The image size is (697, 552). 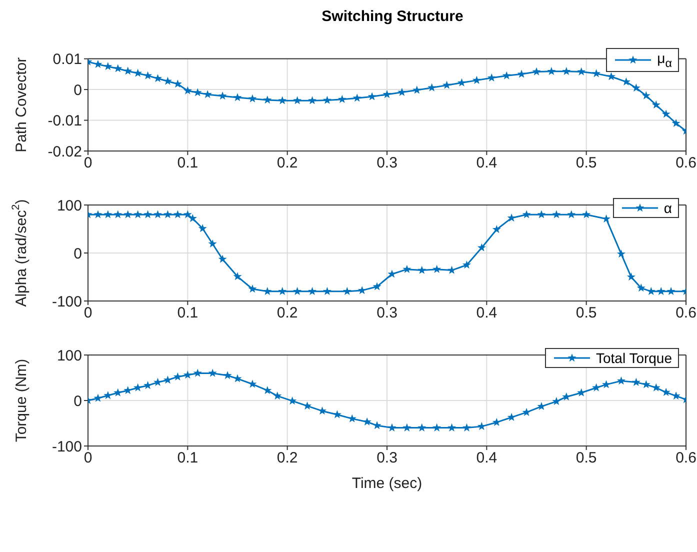 I want to click on x-axis-title: Time (sec), so click(x=387, y=483).